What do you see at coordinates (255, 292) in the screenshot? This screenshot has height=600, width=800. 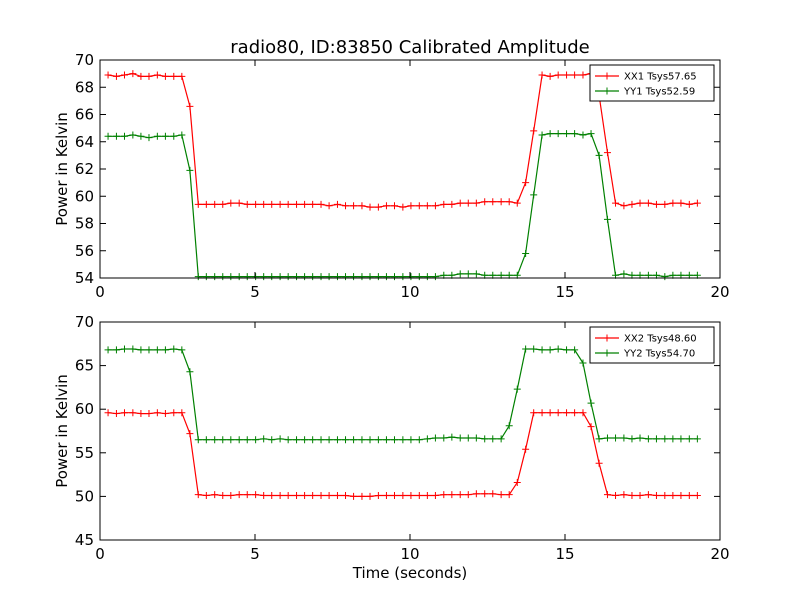 I see `x-tick-label: 5` at bounding box center [255, 292].